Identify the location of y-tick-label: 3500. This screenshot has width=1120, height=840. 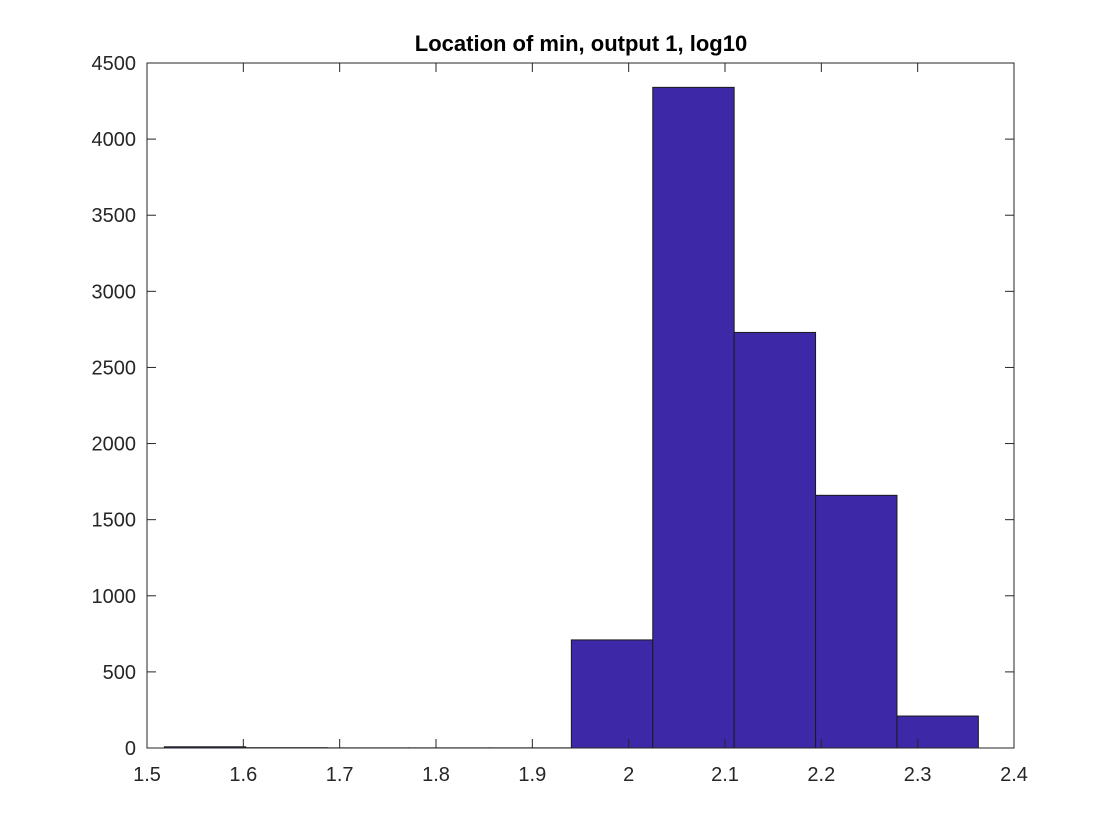
(114, 216).